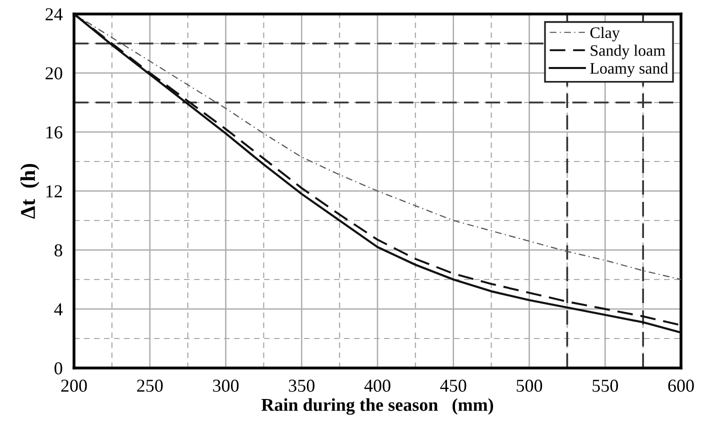 The image size is (705, 436). Describe the element at coordinates (58, 309) in the screenshot. I see `y-tick-label: 4` at that location.